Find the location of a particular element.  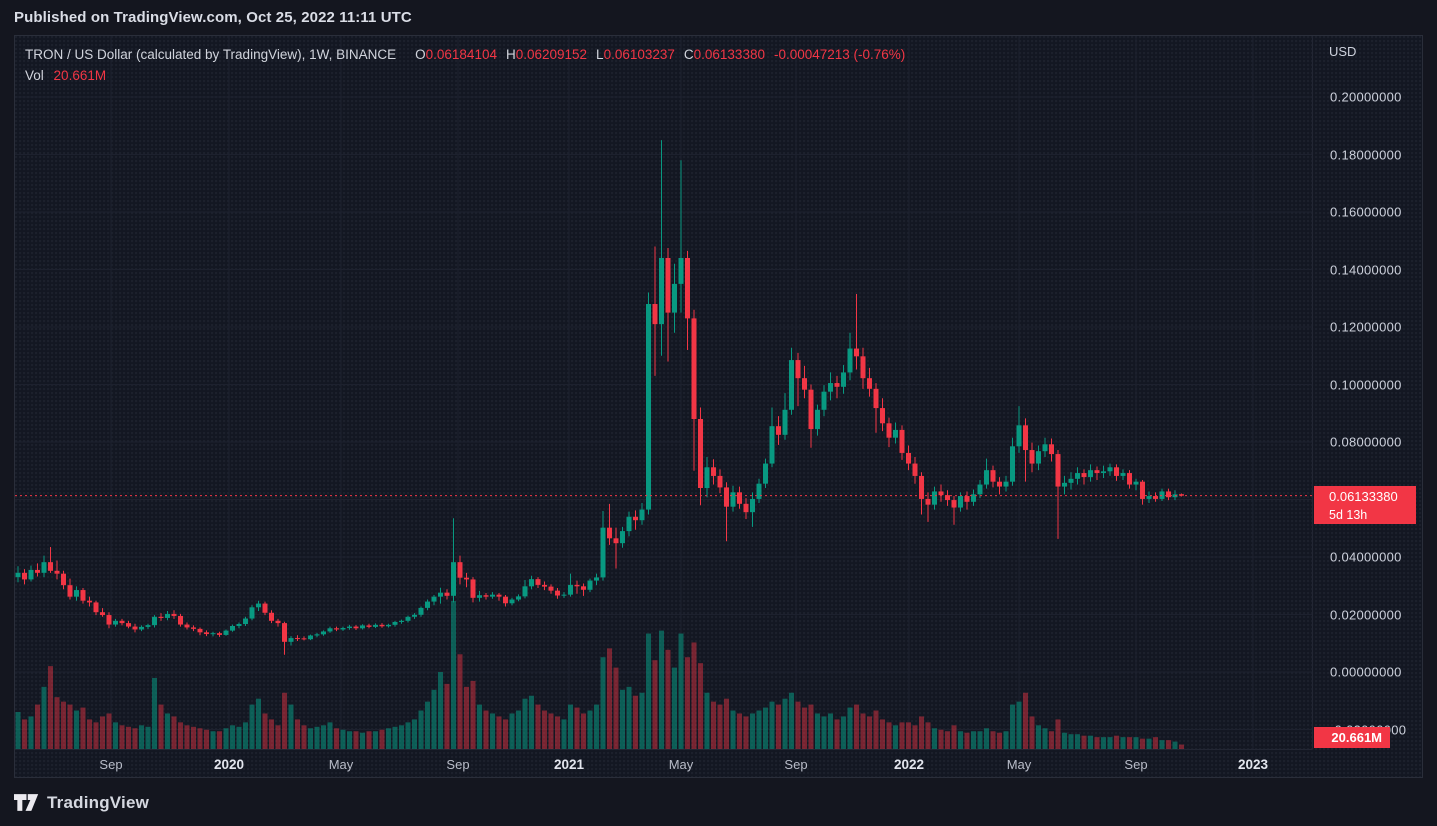

time-axis: Sep 2020 May Sep 2021 May Sep 2022 May Sep 2023 is located at coordinates (663, 764).